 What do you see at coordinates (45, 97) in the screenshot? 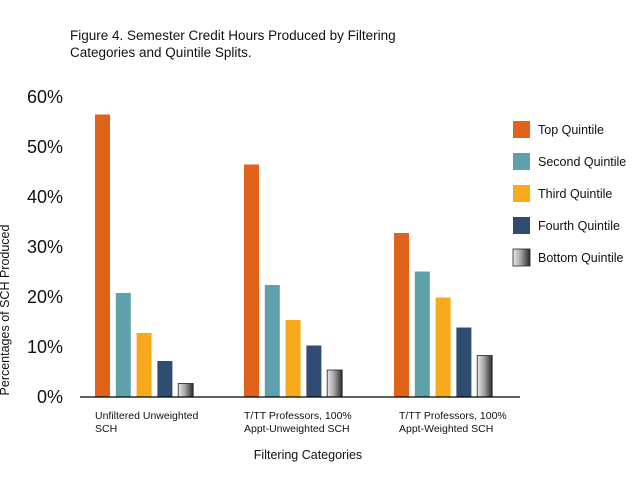
I see `y-tick-label: 60%` at bounding box center [45, 97].